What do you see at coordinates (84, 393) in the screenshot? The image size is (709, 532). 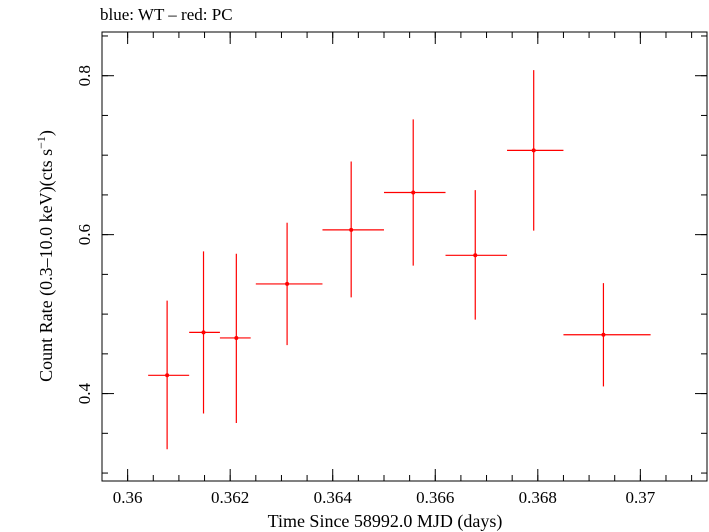 I see `y-tick-label: 0.4` at bounding box center [84, 393].